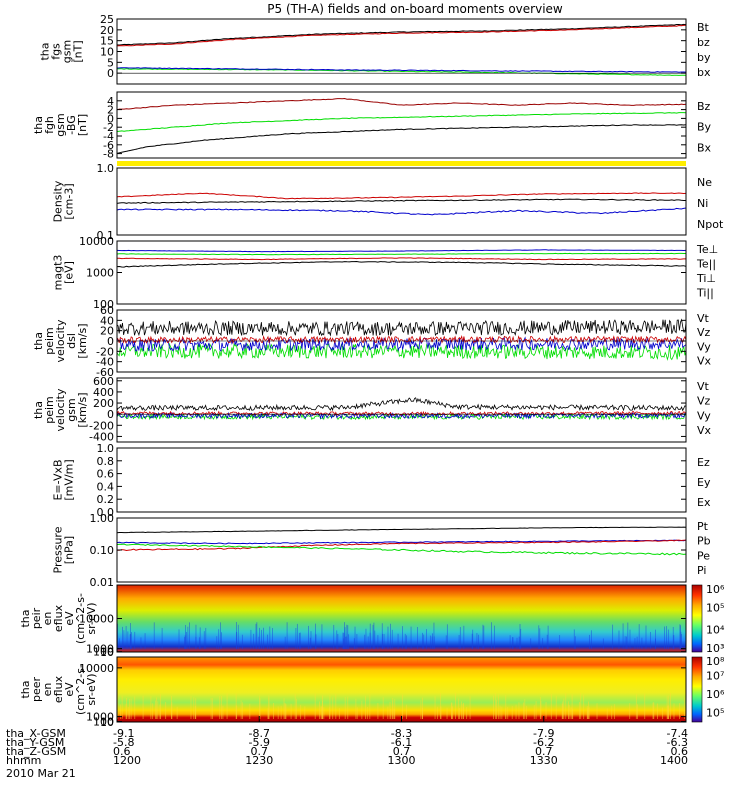  What do you see at coordinates (110, 414) in the screenshot?
I see `y-tick-label: 0` at bounding box center [110, 414].